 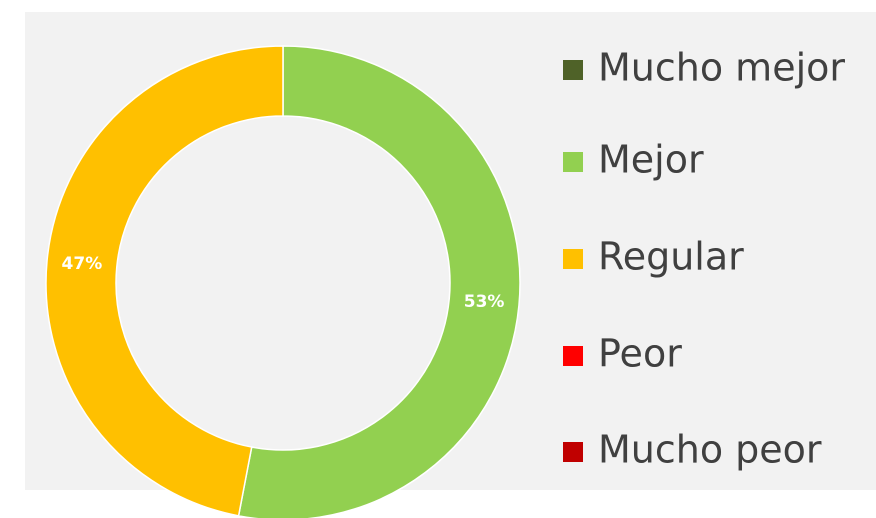 What do you see at coordinates (710, 450) in the screenshot?
I see `legend-text: Mucho peor` at bounding box center [710, 450].